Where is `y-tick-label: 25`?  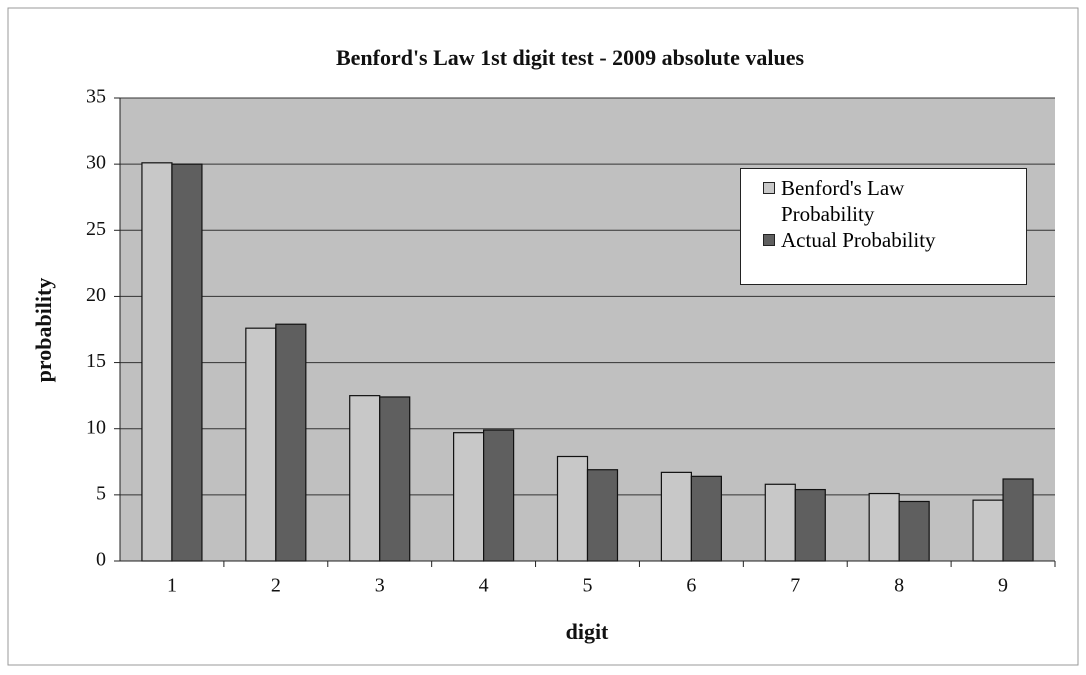
y-tick-label: 25 is located at coordinates (96, 229).